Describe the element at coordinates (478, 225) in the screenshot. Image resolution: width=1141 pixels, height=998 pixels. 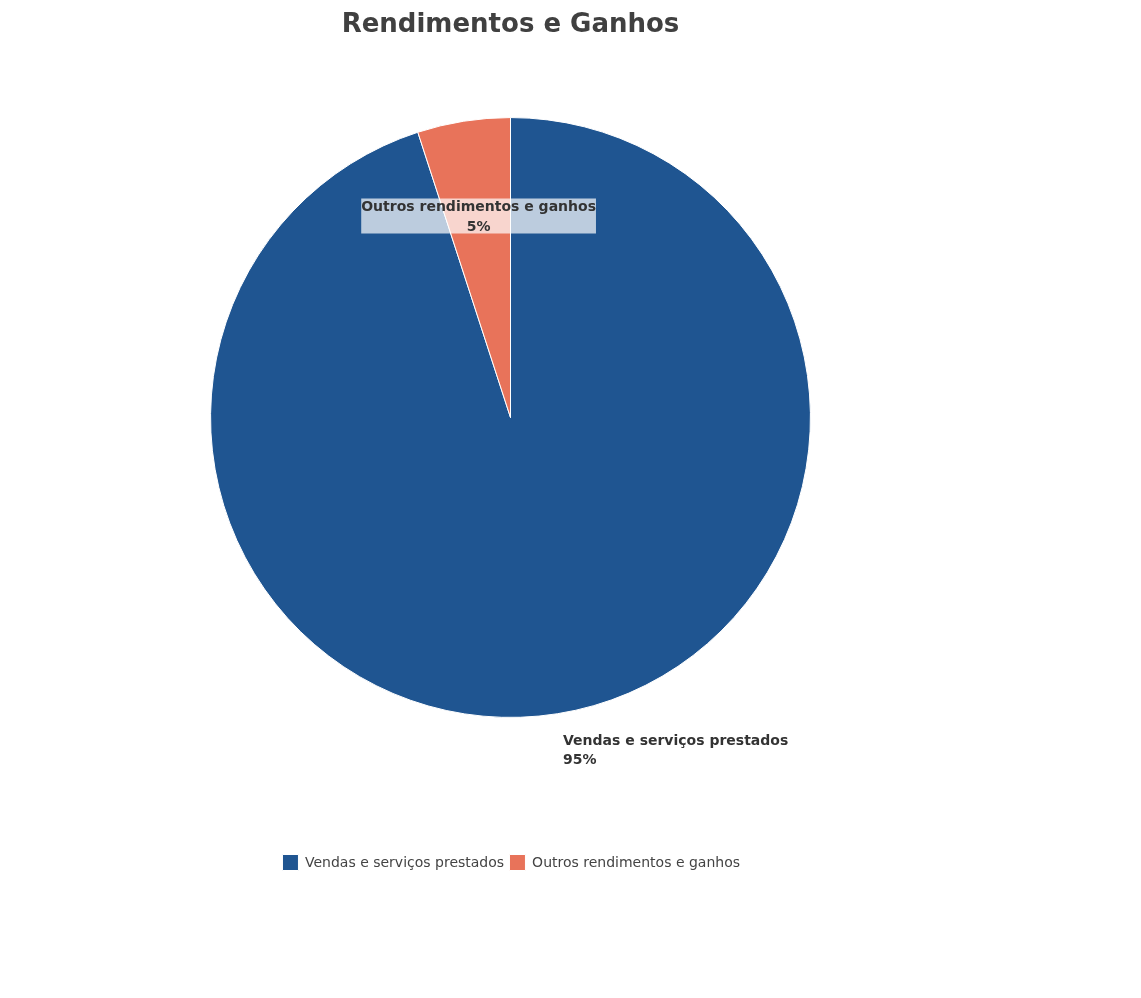
I see `data-label: 5%` at that location.